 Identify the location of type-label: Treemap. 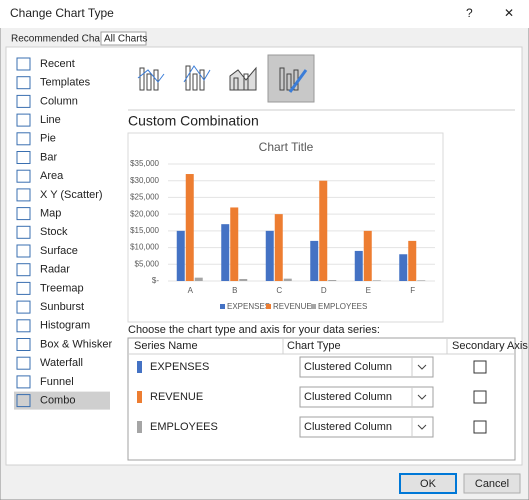
(62, 288).